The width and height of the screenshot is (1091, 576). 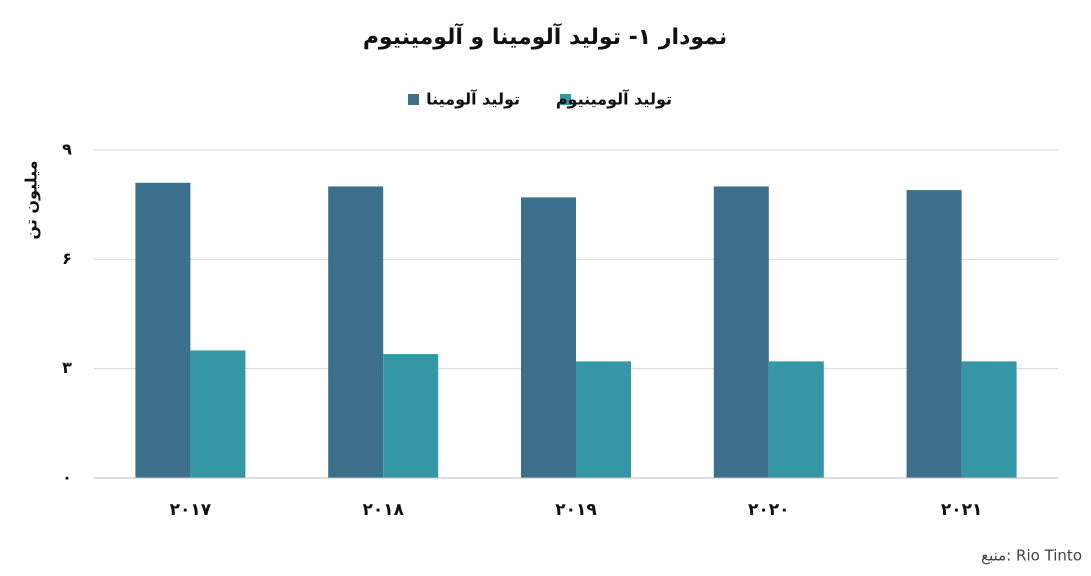 What do you see at coordinates (191, 510) in the screenshot?
I see `x-tick-label: ۲۰۱۷` at bounding box center [191, 510].